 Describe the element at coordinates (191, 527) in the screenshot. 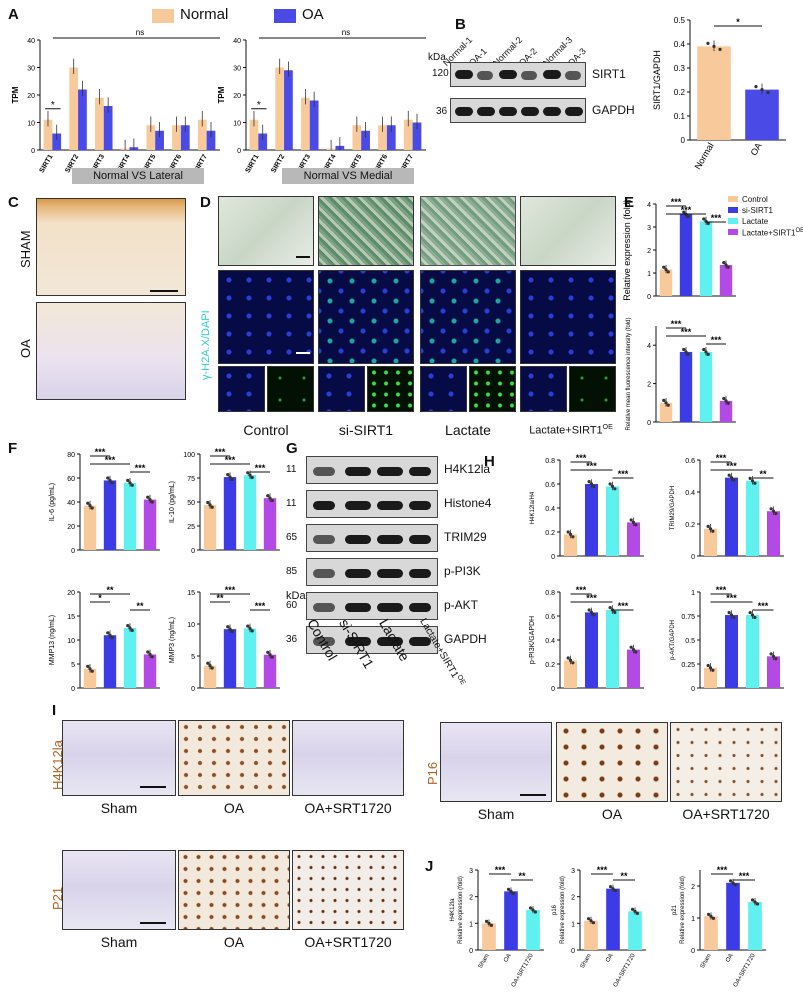

I see `ytick-label-F-IL10-1: 25` at that location.